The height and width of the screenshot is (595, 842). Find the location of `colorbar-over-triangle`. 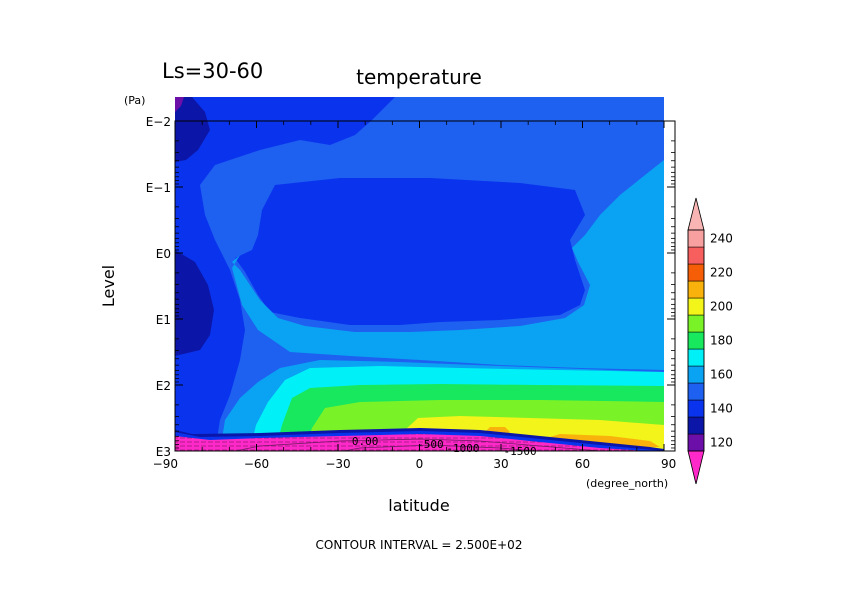

colorbar-over-triangle is located at coordinates (696, 214).